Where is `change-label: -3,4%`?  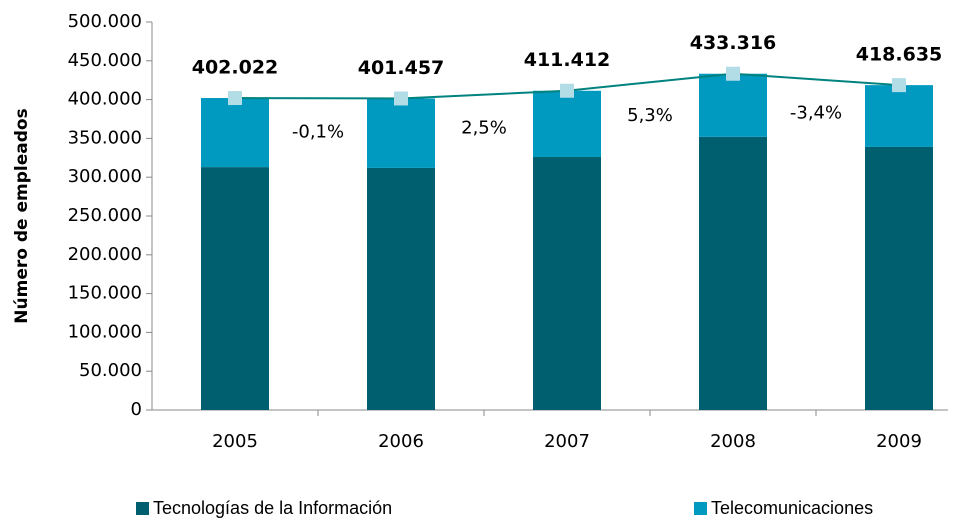
change-label: -3,4% is located at coordinates (816, 112).